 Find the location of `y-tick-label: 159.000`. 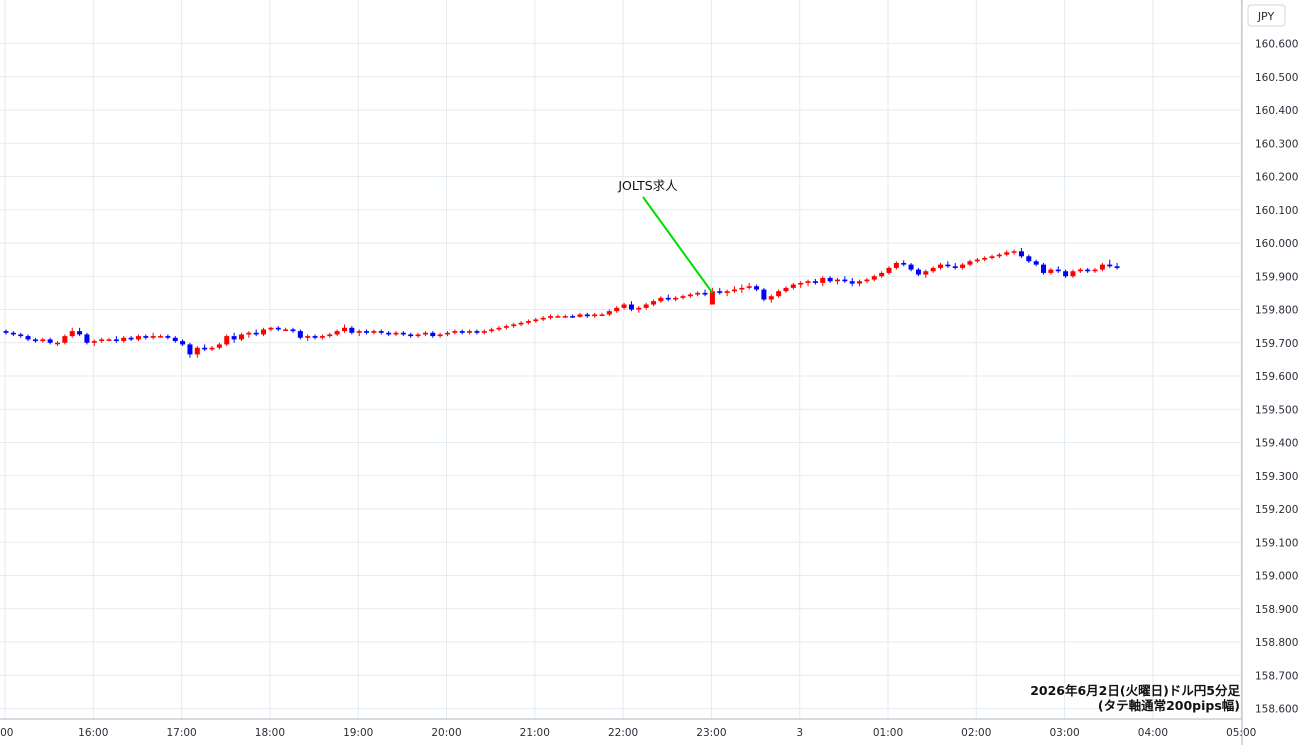

y-tick-label: 159.000 is located at coordinates (1276, 577).